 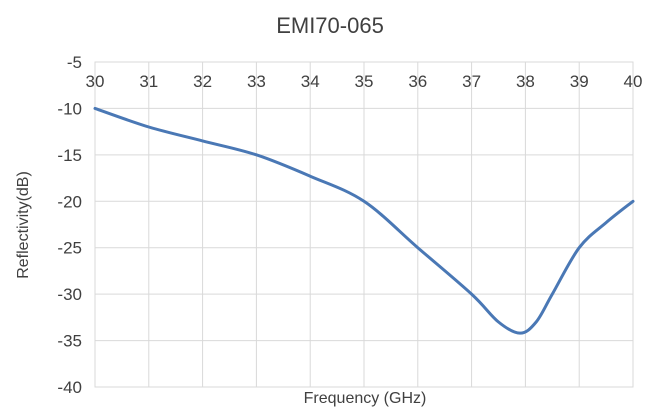 I want to click on x-tick-label: 38, so click(x=525, y=81).